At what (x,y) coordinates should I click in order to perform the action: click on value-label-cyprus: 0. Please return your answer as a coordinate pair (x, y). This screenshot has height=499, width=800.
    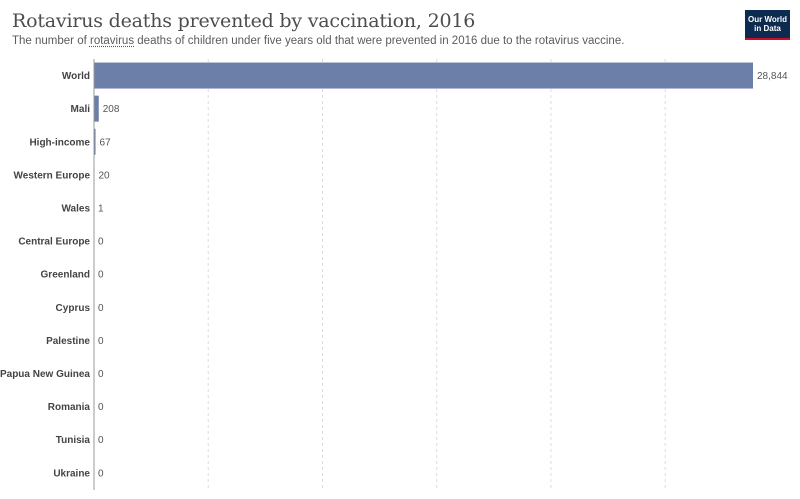
    Looking at the image, I should click on (101, 308).